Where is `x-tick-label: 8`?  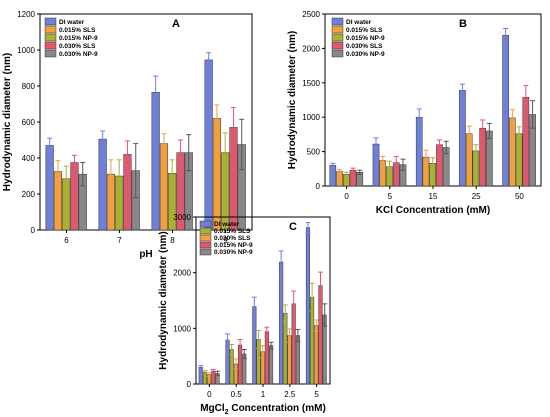 x-tick-label: 8 is located at coordinates (172, 240).